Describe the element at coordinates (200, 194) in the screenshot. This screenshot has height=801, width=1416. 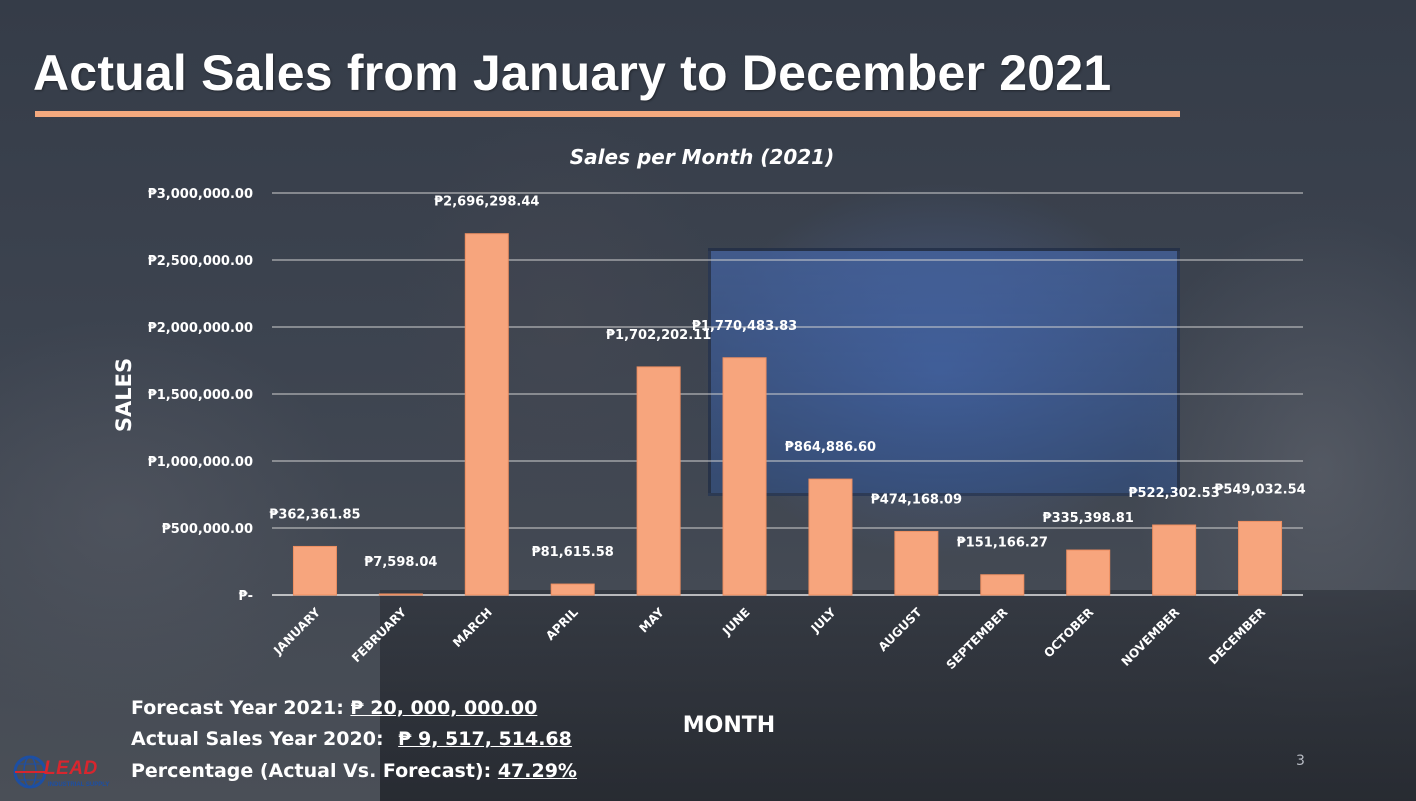
I see `y-tick-label: ₱3,000,000.00` at that location.